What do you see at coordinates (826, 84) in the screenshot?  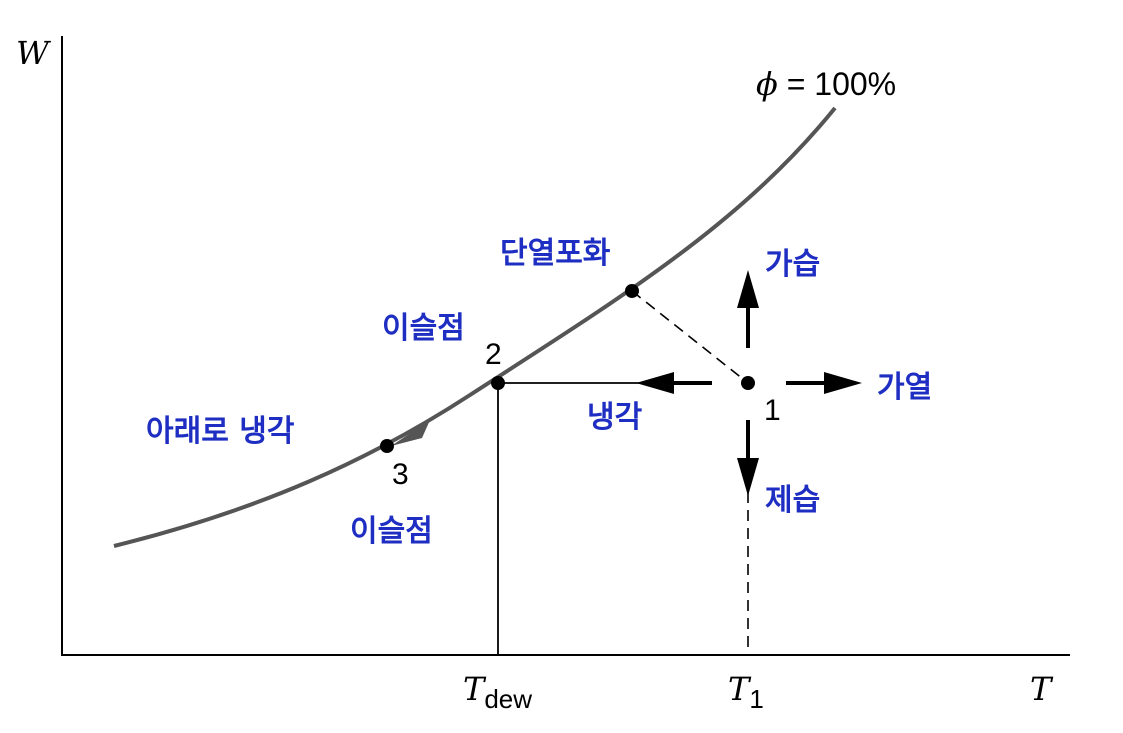 I see `curve-label: ϕ = 100%` at bounding box center [826, 84].